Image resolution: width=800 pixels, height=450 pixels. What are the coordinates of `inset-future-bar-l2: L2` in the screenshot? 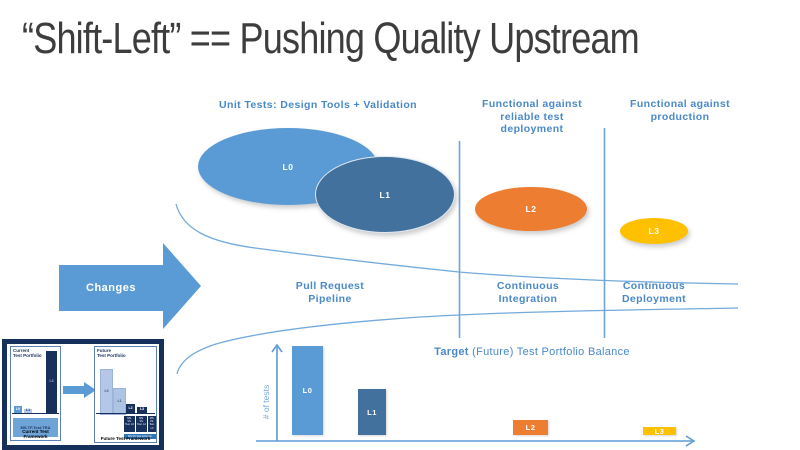 It's located at (130, 408).